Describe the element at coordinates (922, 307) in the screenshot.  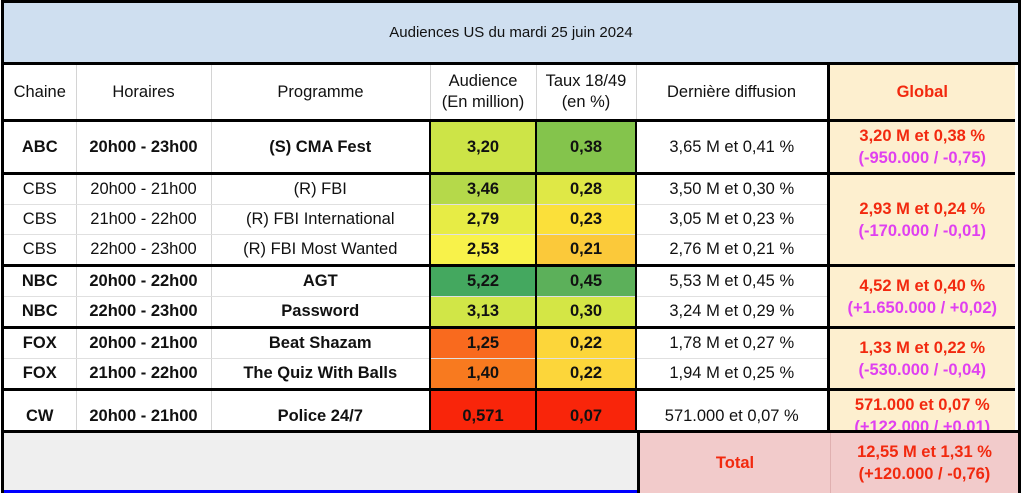
I see `global-delta-line: (+1.650.000 / +0,02)` at that location.